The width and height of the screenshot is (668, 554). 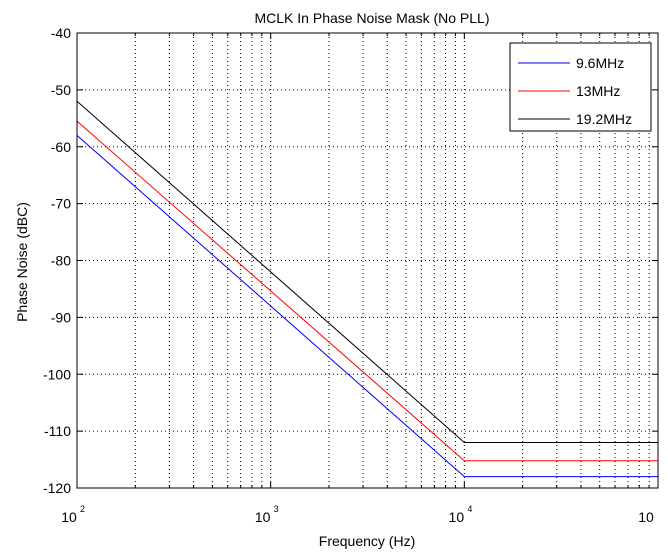 What do you see at coordinates (367, 541) in the screenshot?
I see `x-axis-label: Frequency (Hz)` at bounding box center [367, 541].